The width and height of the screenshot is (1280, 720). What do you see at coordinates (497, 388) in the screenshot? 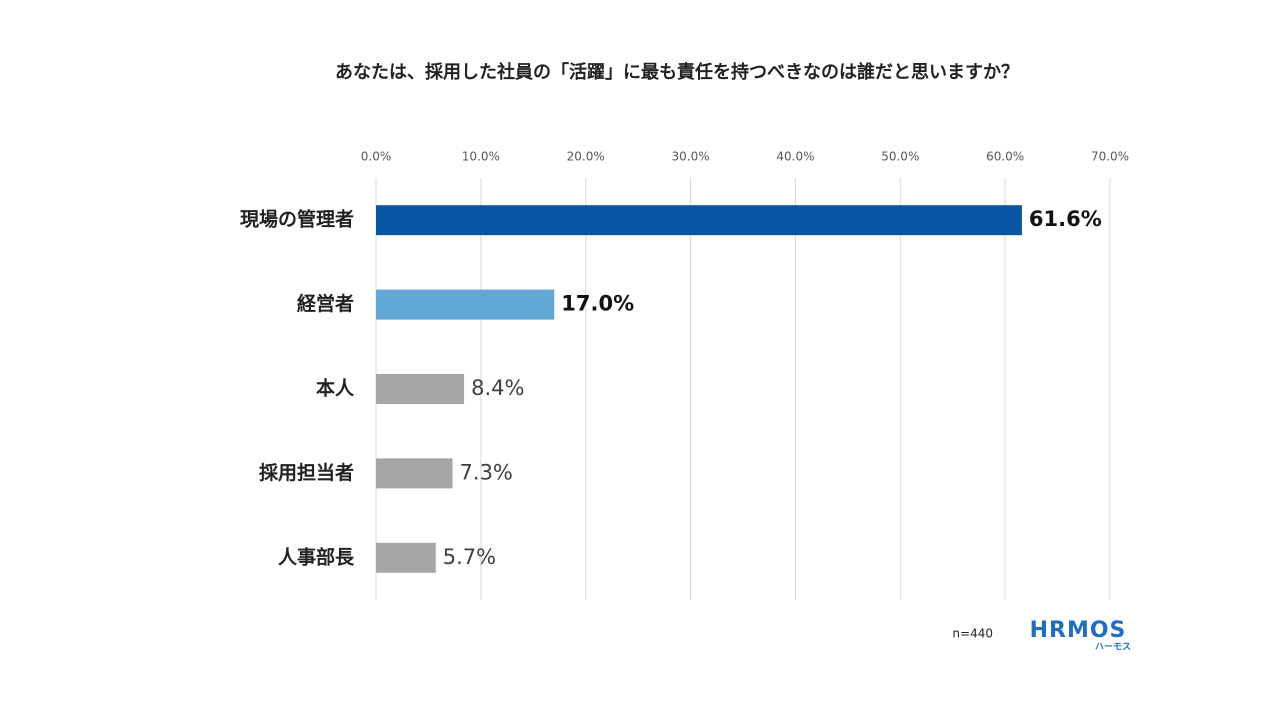
I see `value-label: 8.4%` at bounding box center [497, 388].